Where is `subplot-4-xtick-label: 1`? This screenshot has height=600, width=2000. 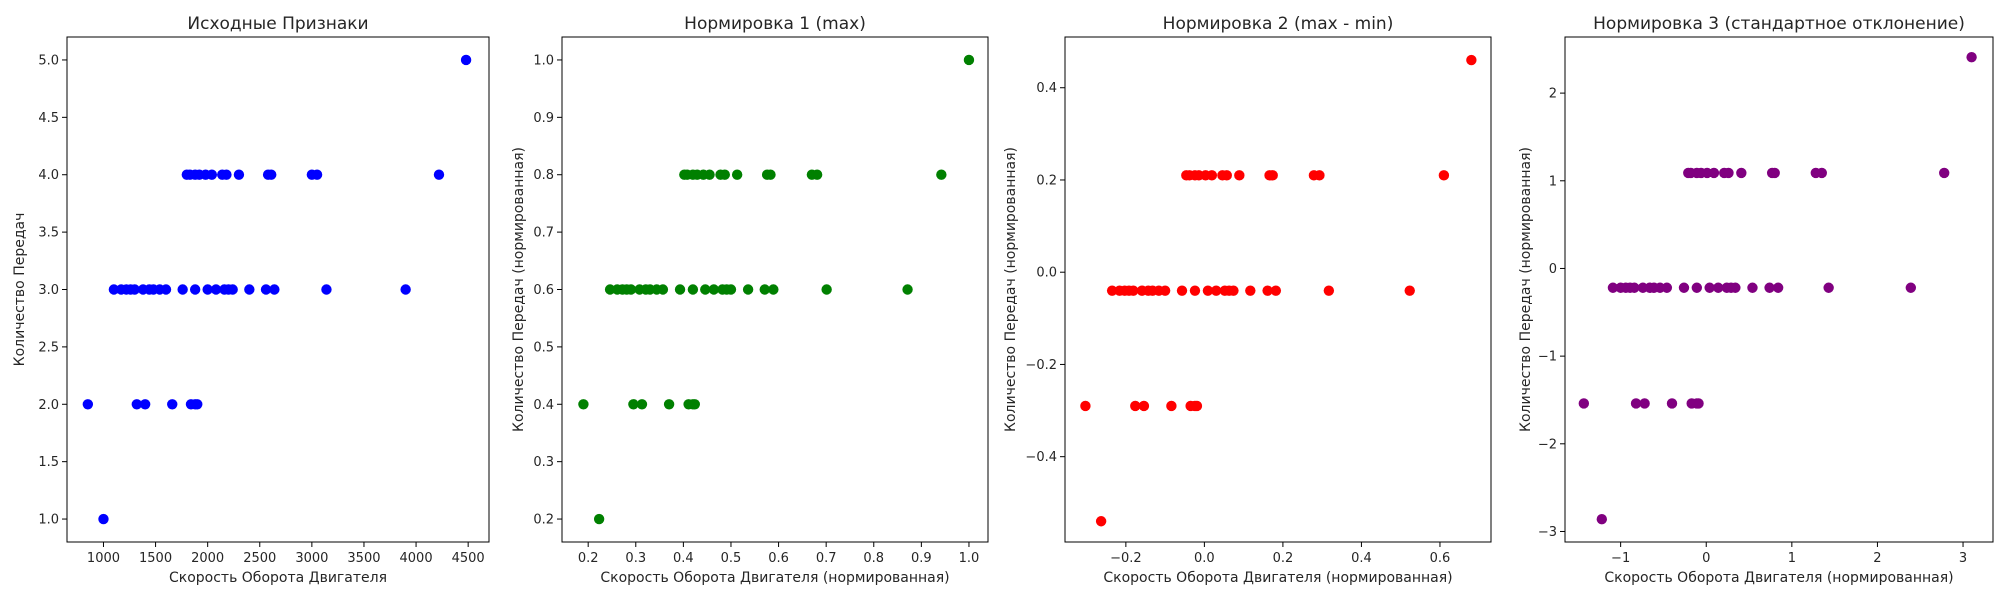 subplot-4-xtick-label: 1 is located at coordinates (1792, 558).